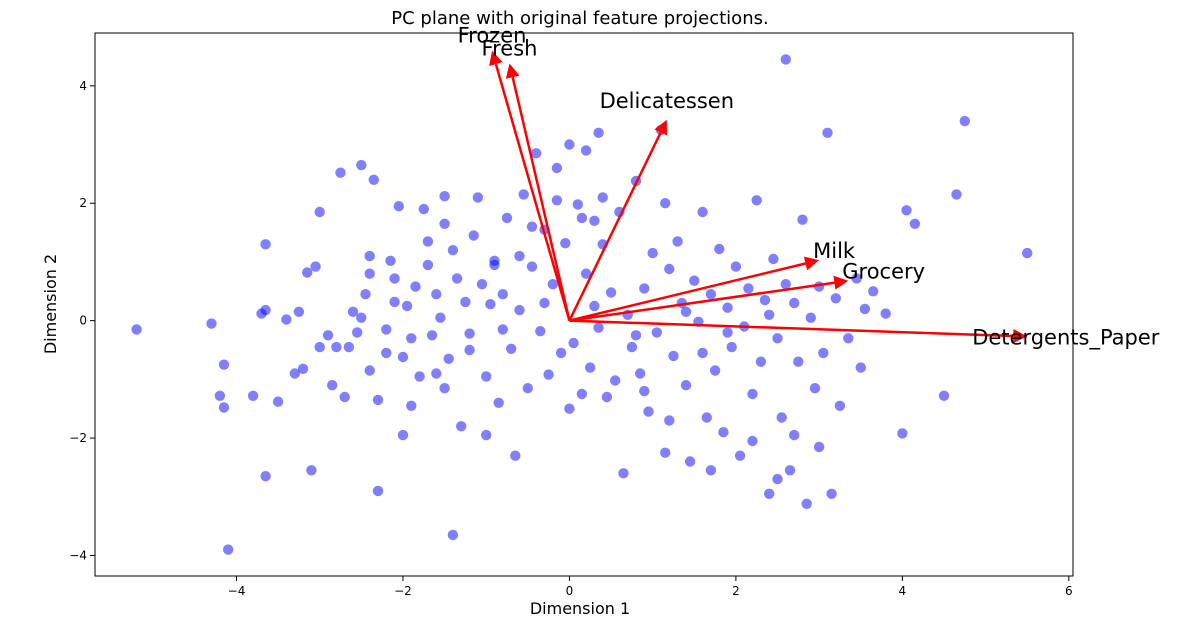  Describe the element at coordinates (83, 203) in the screenshot. I see `y-tick-label: 2` at that location.